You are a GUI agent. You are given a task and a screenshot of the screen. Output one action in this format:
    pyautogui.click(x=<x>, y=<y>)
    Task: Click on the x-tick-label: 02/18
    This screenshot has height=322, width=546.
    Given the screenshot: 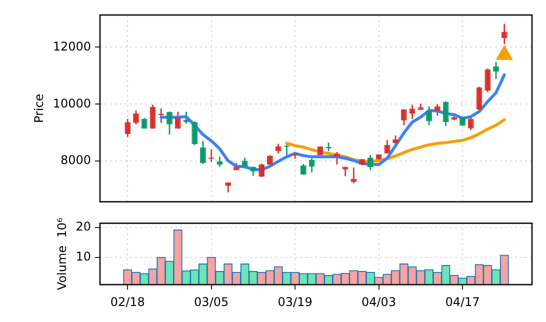 What is the action you would take?
    pyautogui.click(x=127, y=301)
    